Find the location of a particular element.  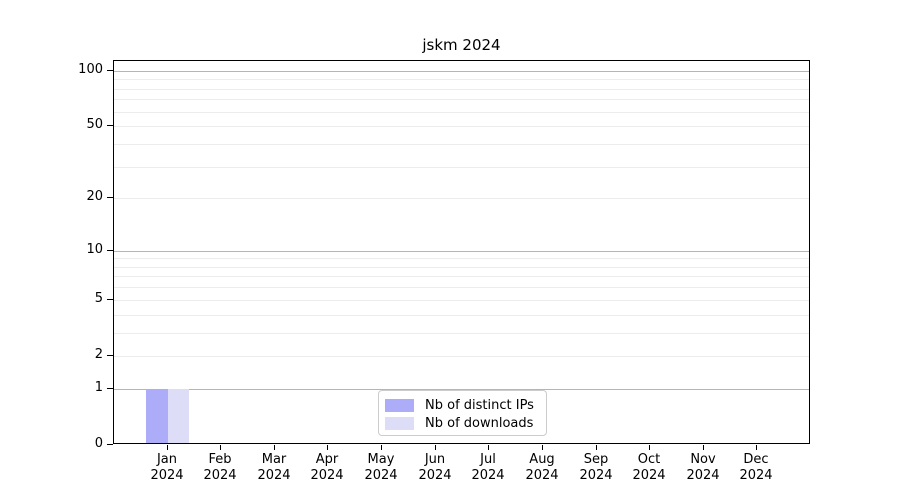

x-tick-month: Feb is located at coordinates (220, 459).